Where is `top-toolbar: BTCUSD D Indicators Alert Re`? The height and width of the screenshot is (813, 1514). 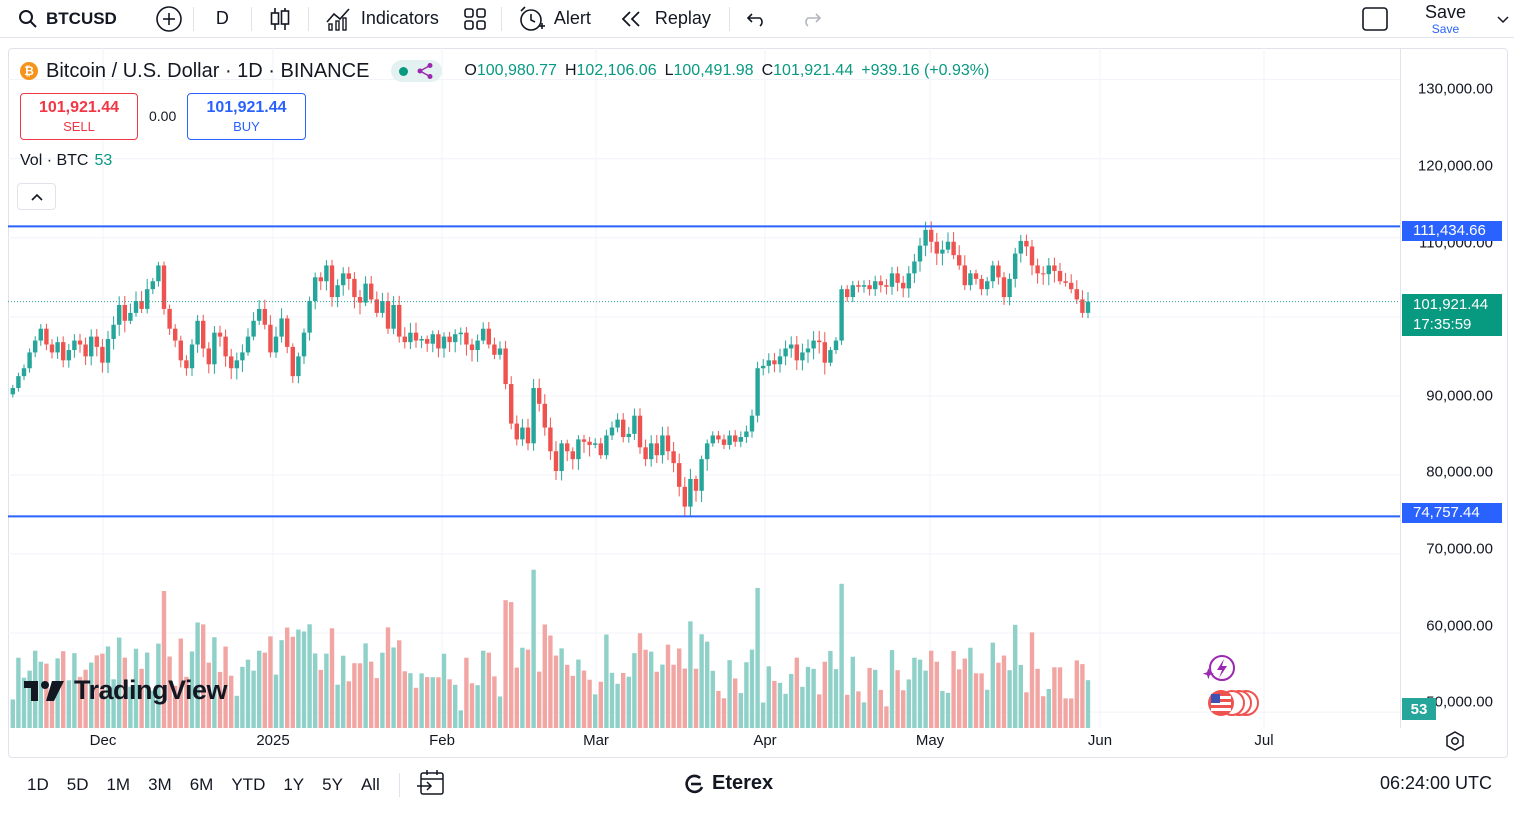
top-toolbar: BTCUSD D Indicators Alert Re is located at coordinates (757, 19).